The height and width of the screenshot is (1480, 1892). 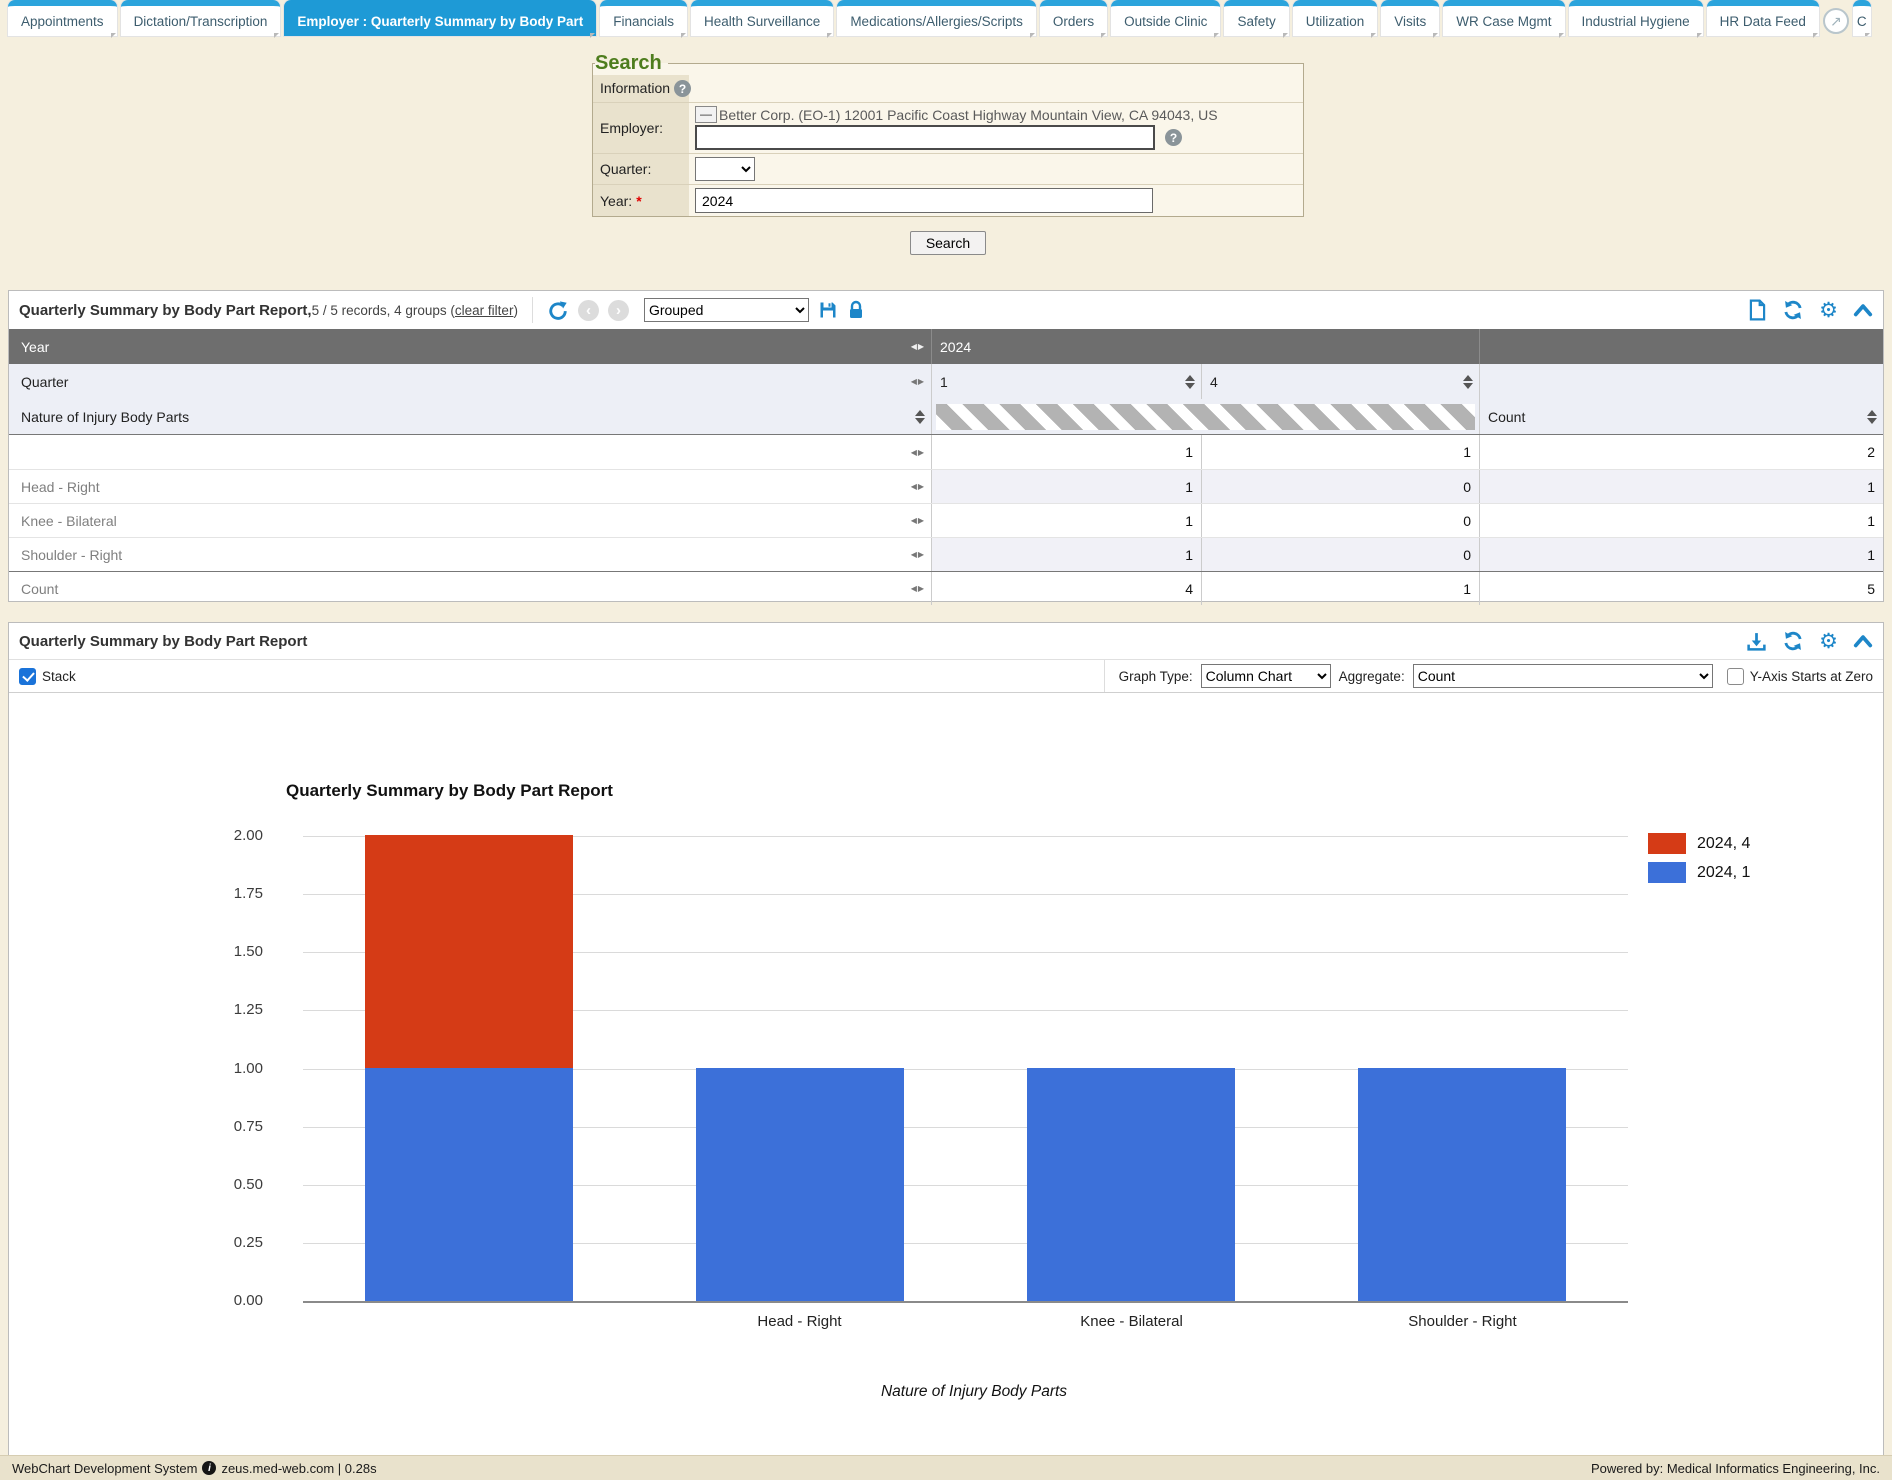 I want to click on tab-orders: Orders, so click(x=1073, y=19).